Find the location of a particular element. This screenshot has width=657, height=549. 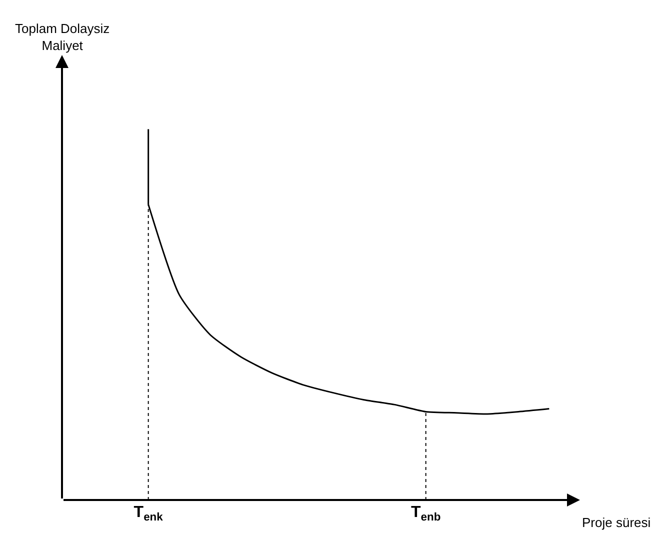

x-axis-title: Proje süresi is located at coordinates (616, 522).